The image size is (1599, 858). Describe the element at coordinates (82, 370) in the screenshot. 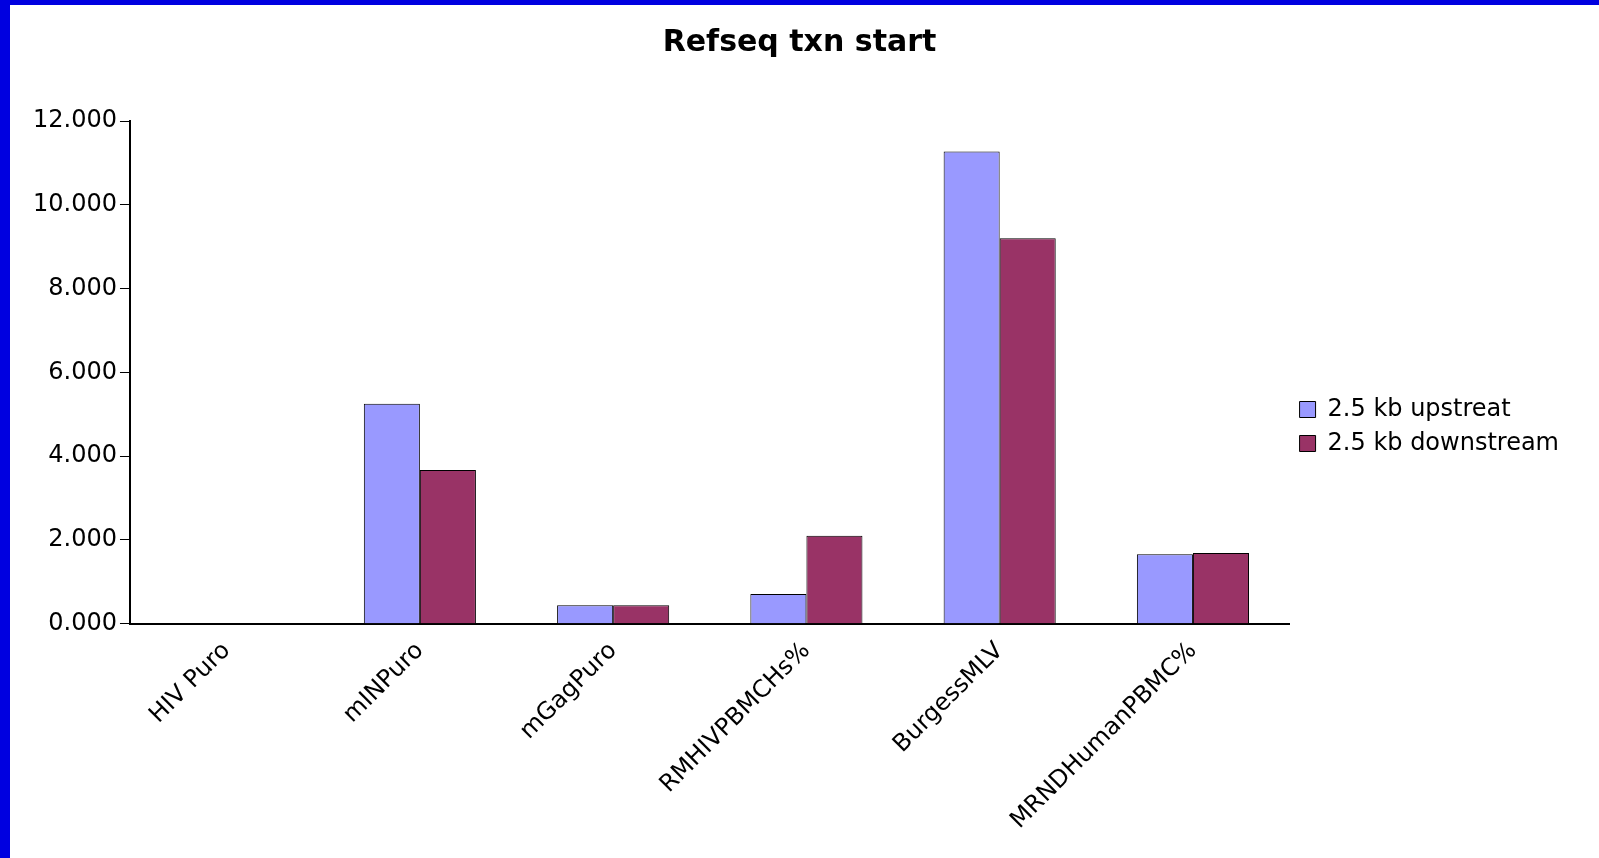

I see `y-tick-label: 6.000` at that location.